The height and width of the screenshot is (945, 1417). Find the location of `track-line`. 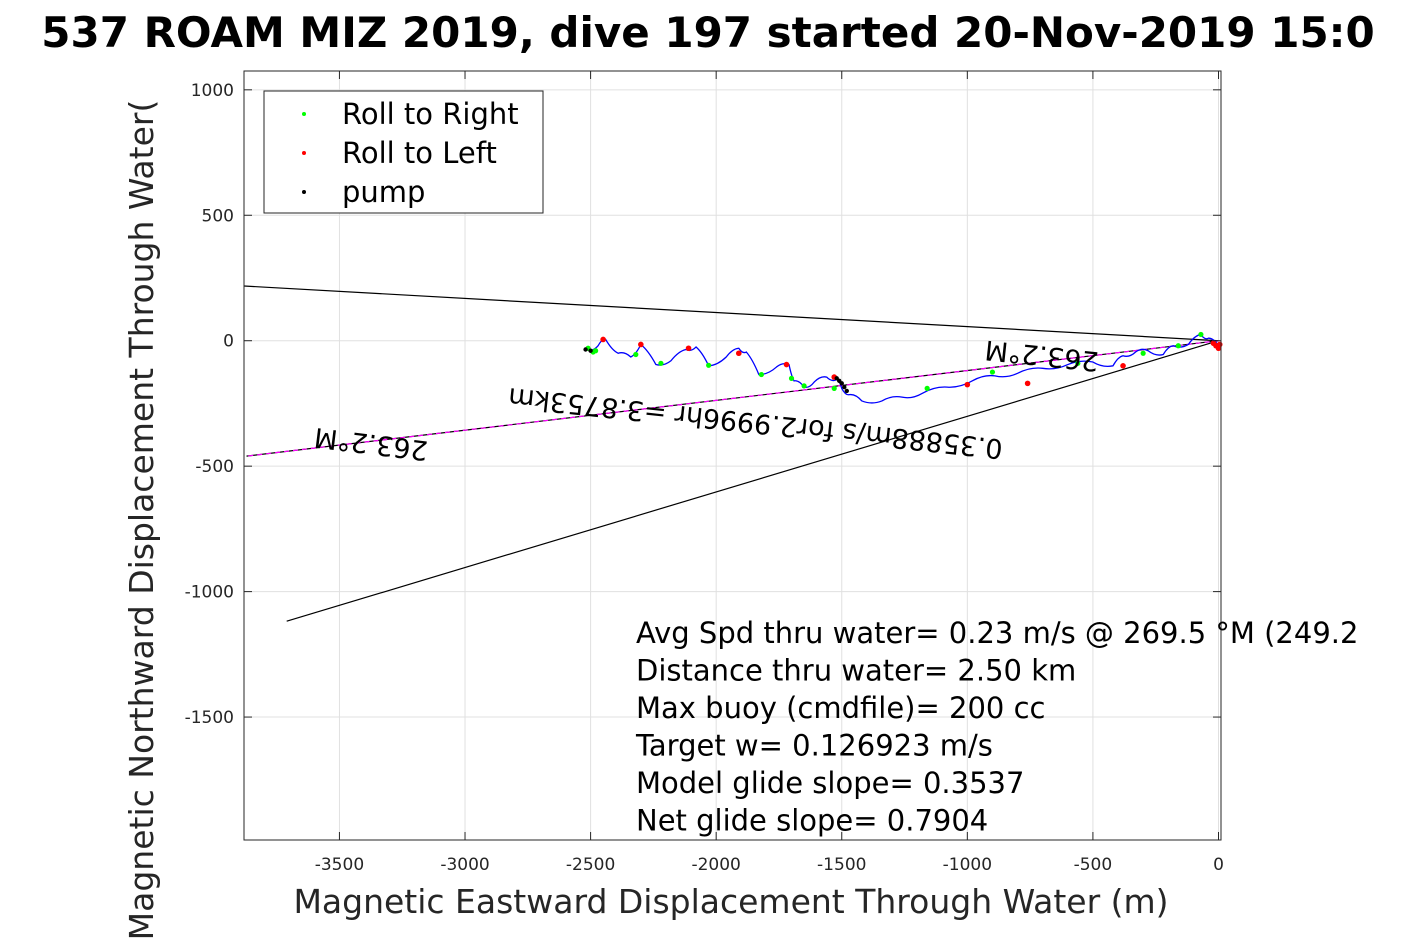

track-line is located at coordinates (903, 368).